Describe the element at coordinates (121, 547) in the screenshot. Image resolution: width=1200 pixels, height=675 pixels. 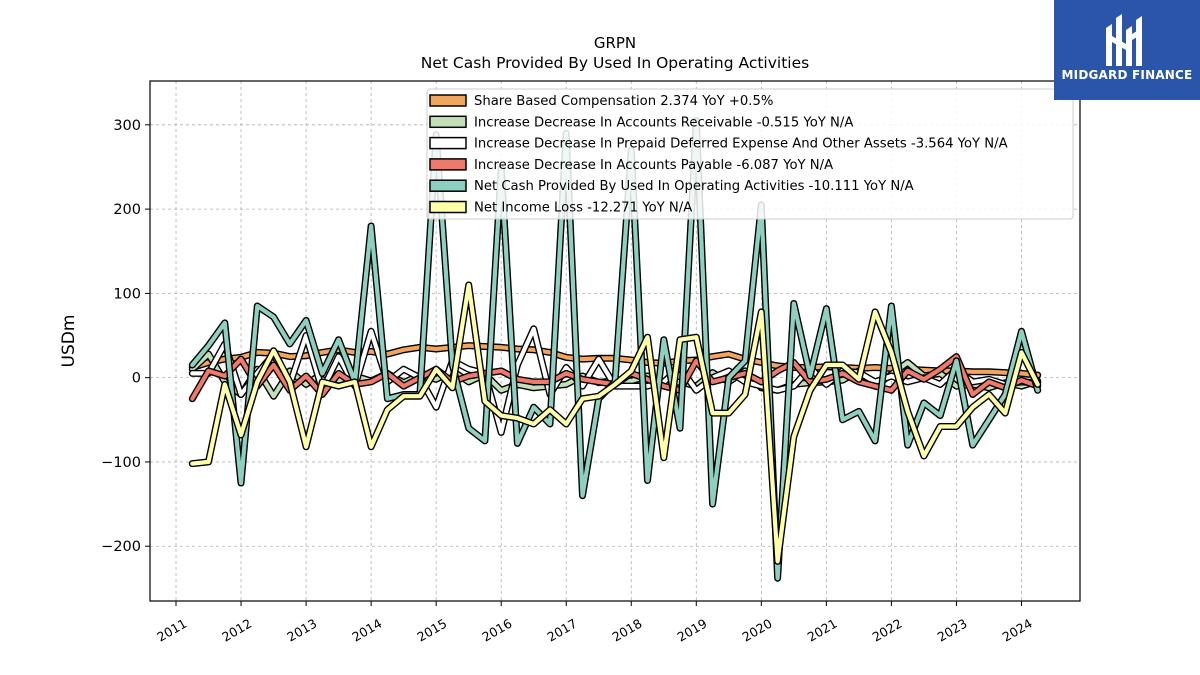
I see `y-tick-label: −200` at that location.